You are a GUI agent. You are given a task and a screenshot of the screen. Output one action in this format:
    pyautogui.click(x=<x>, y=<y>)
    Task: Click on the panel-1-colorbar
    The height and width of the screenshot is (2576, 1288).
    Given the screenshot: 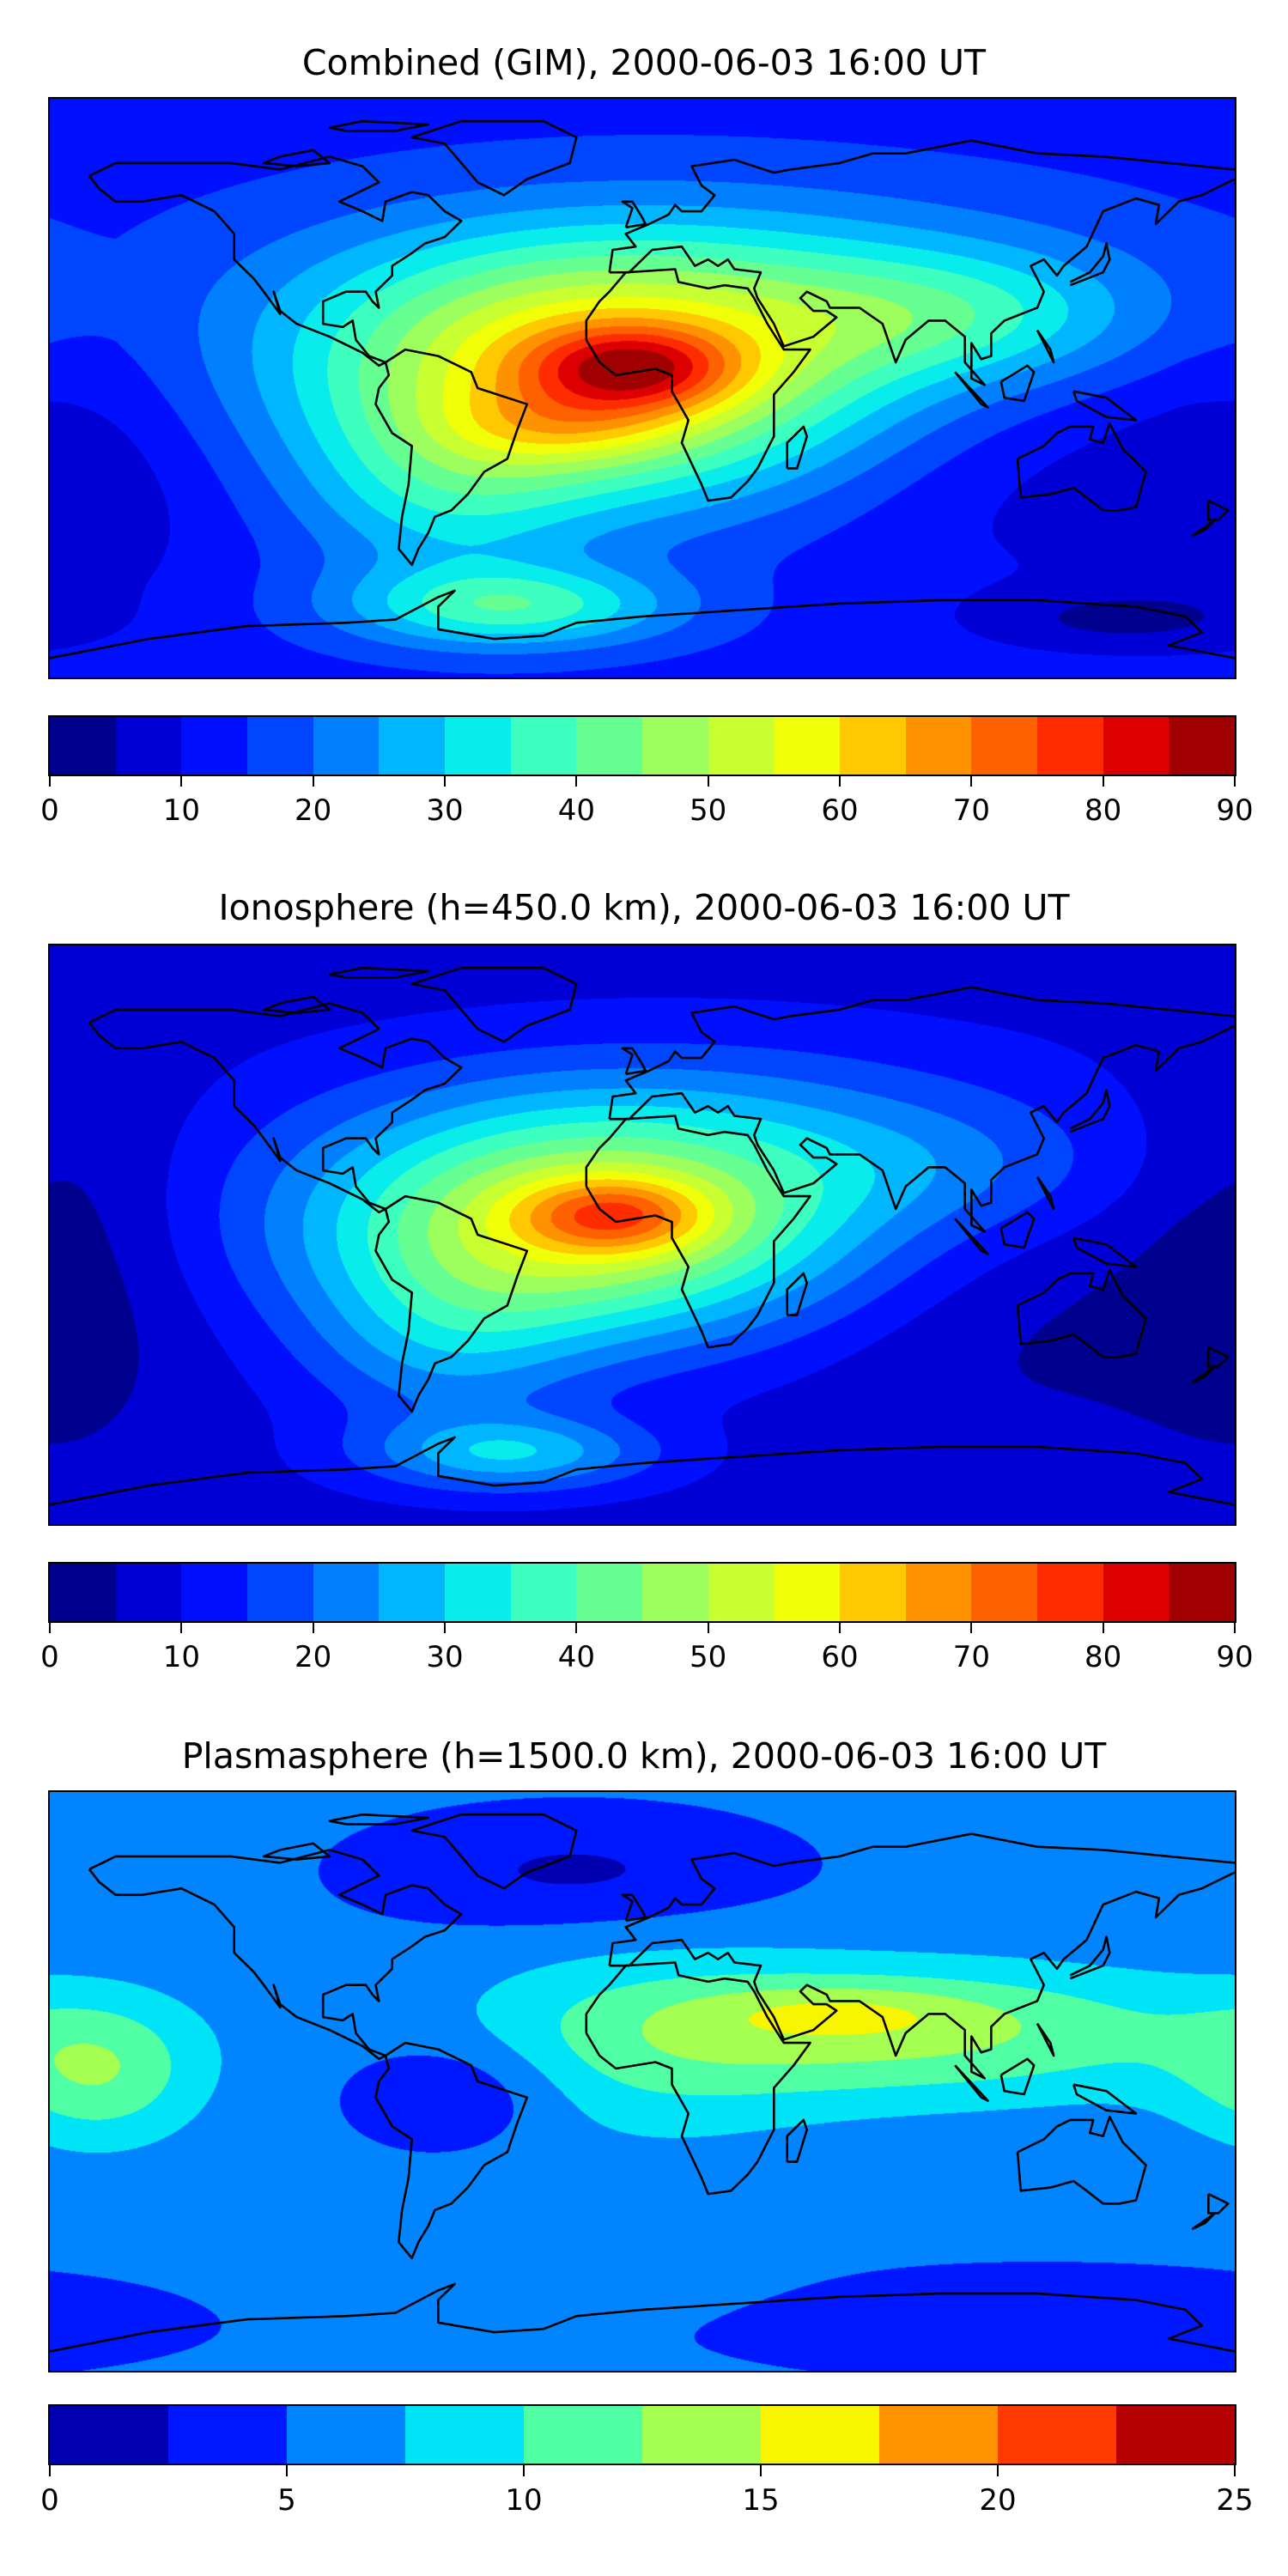 What is the action you would take?
    pyautogui.click(x=642, y=746)
    